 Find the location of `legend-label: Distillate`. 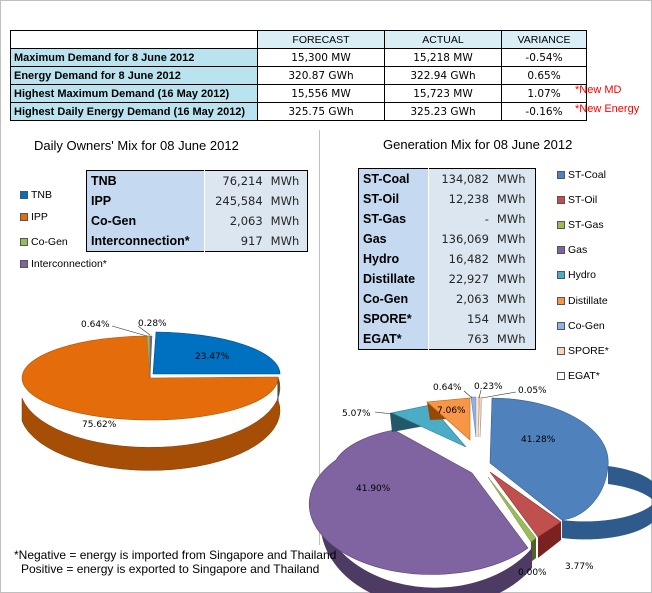

legend-label: Distillate is located at coordinates (588, 301).